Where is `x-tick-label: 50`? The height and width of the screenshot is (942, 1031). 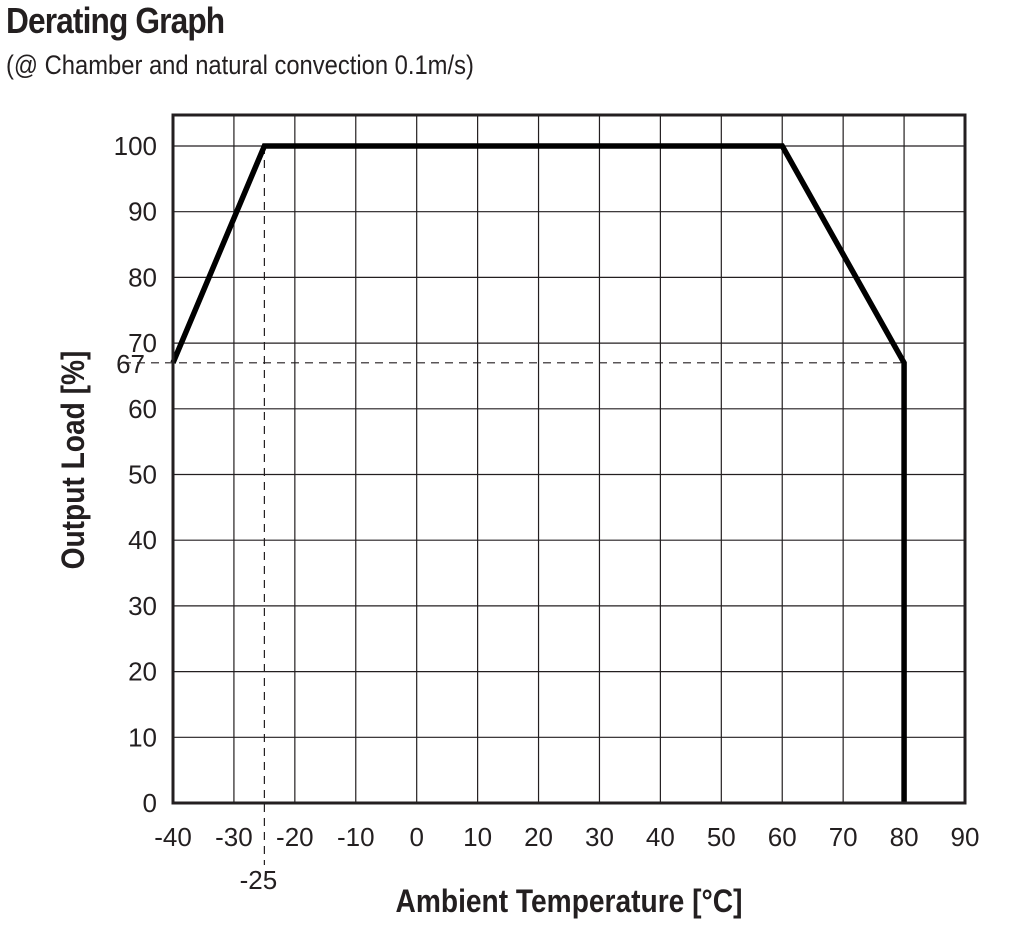
x-tick-label: 50 is located at coordinates (721, 837).